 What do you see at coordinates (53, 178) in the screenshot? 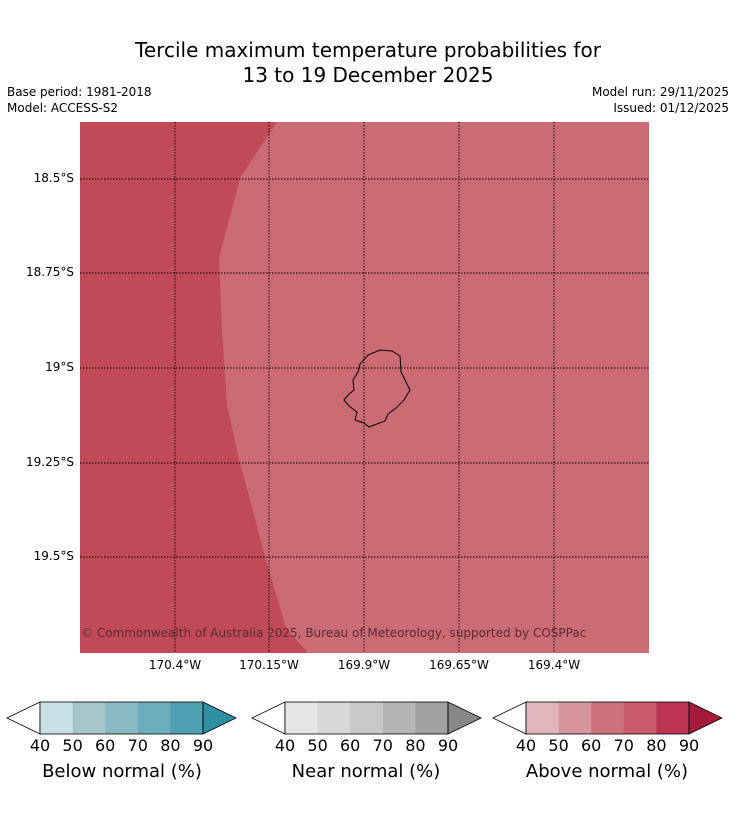
I see `lat-tick-label: 18.5°S` at bounding box center [53, 178].